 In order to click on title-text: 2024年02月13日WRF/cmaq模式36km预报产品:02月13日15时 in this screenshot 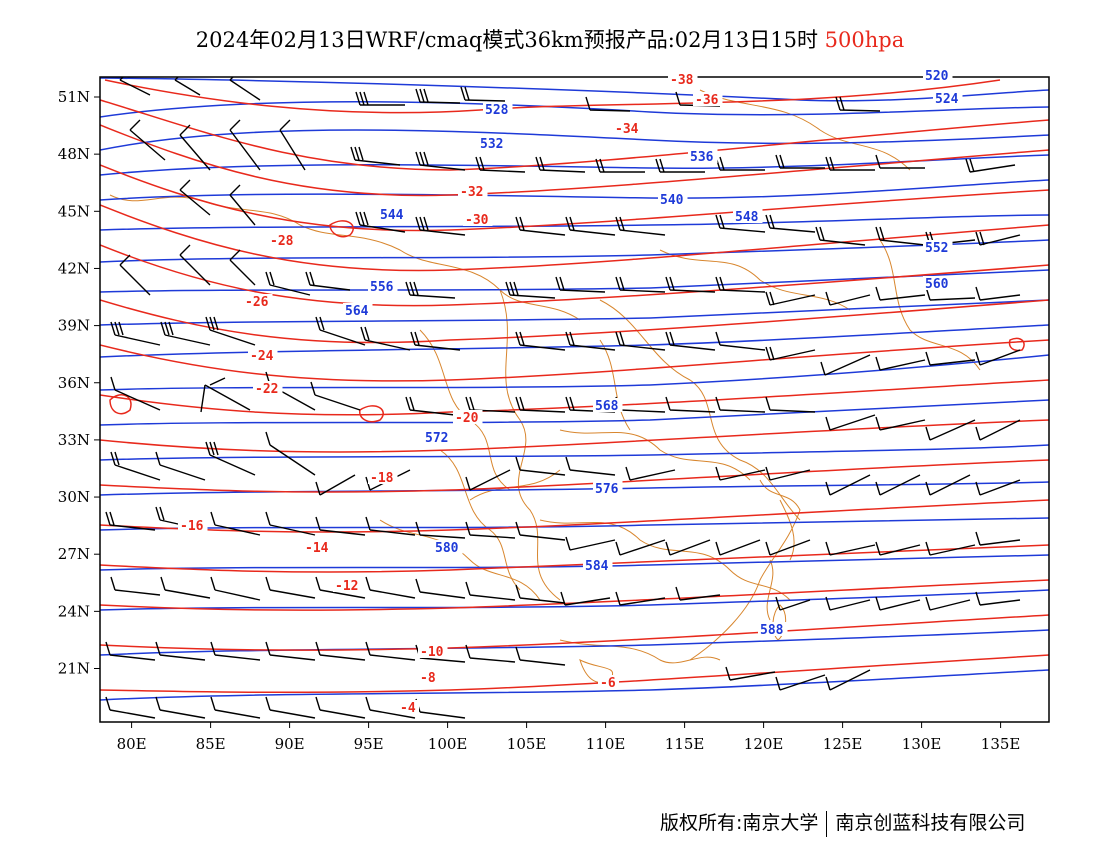, I will do `click(506, 40)`.